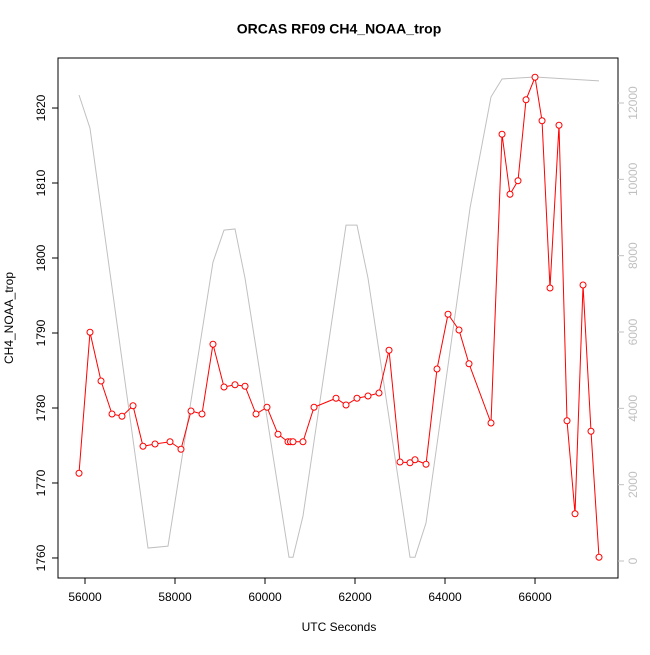  I want to click on chart-title: ORCAS RF09 CH4_NOAA_trop, so click(339, 29).